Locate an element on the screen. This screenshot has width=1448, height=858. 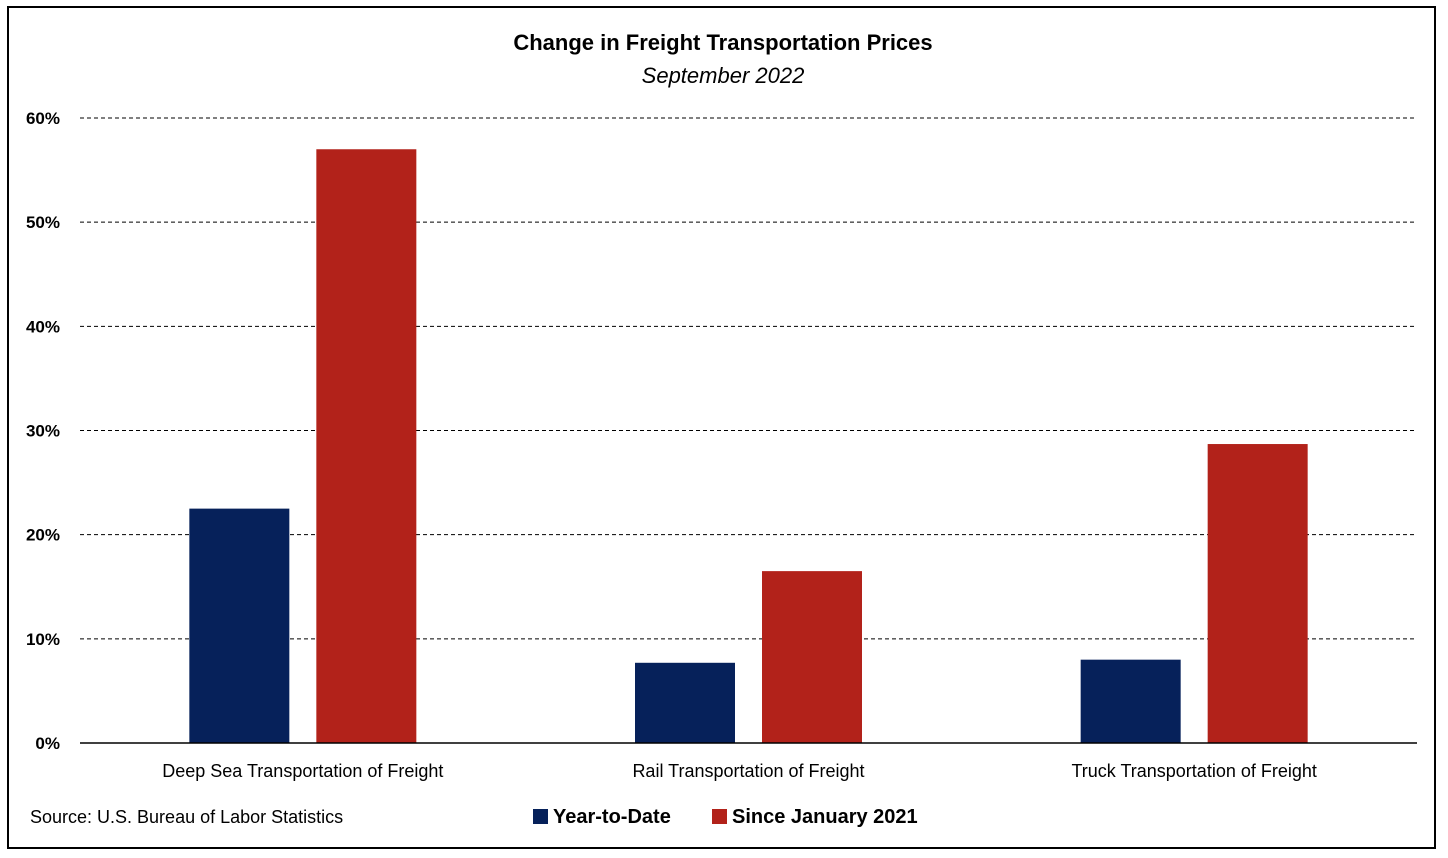
y-axis-ticks: 0% 10% 20% 30% 40% 50% 60% is located at coordinates (43, 431).